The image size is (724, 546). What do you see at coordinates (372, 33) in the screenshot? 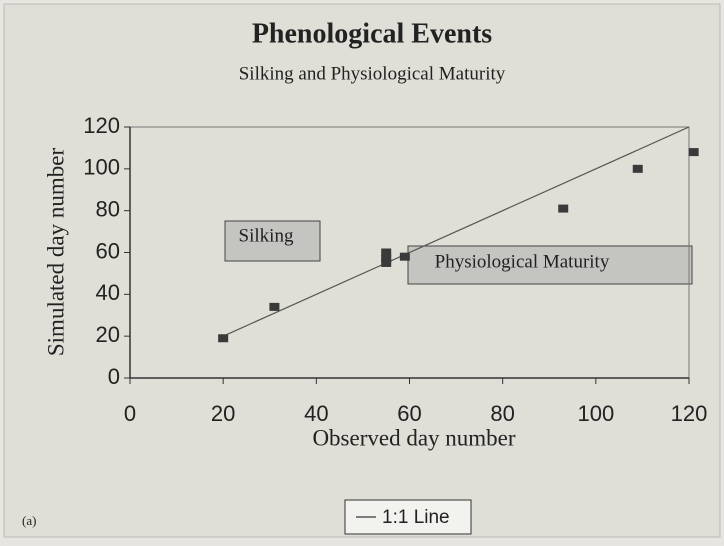
I see `chart-title: Phenological Events` at bounding box center [372, 33].